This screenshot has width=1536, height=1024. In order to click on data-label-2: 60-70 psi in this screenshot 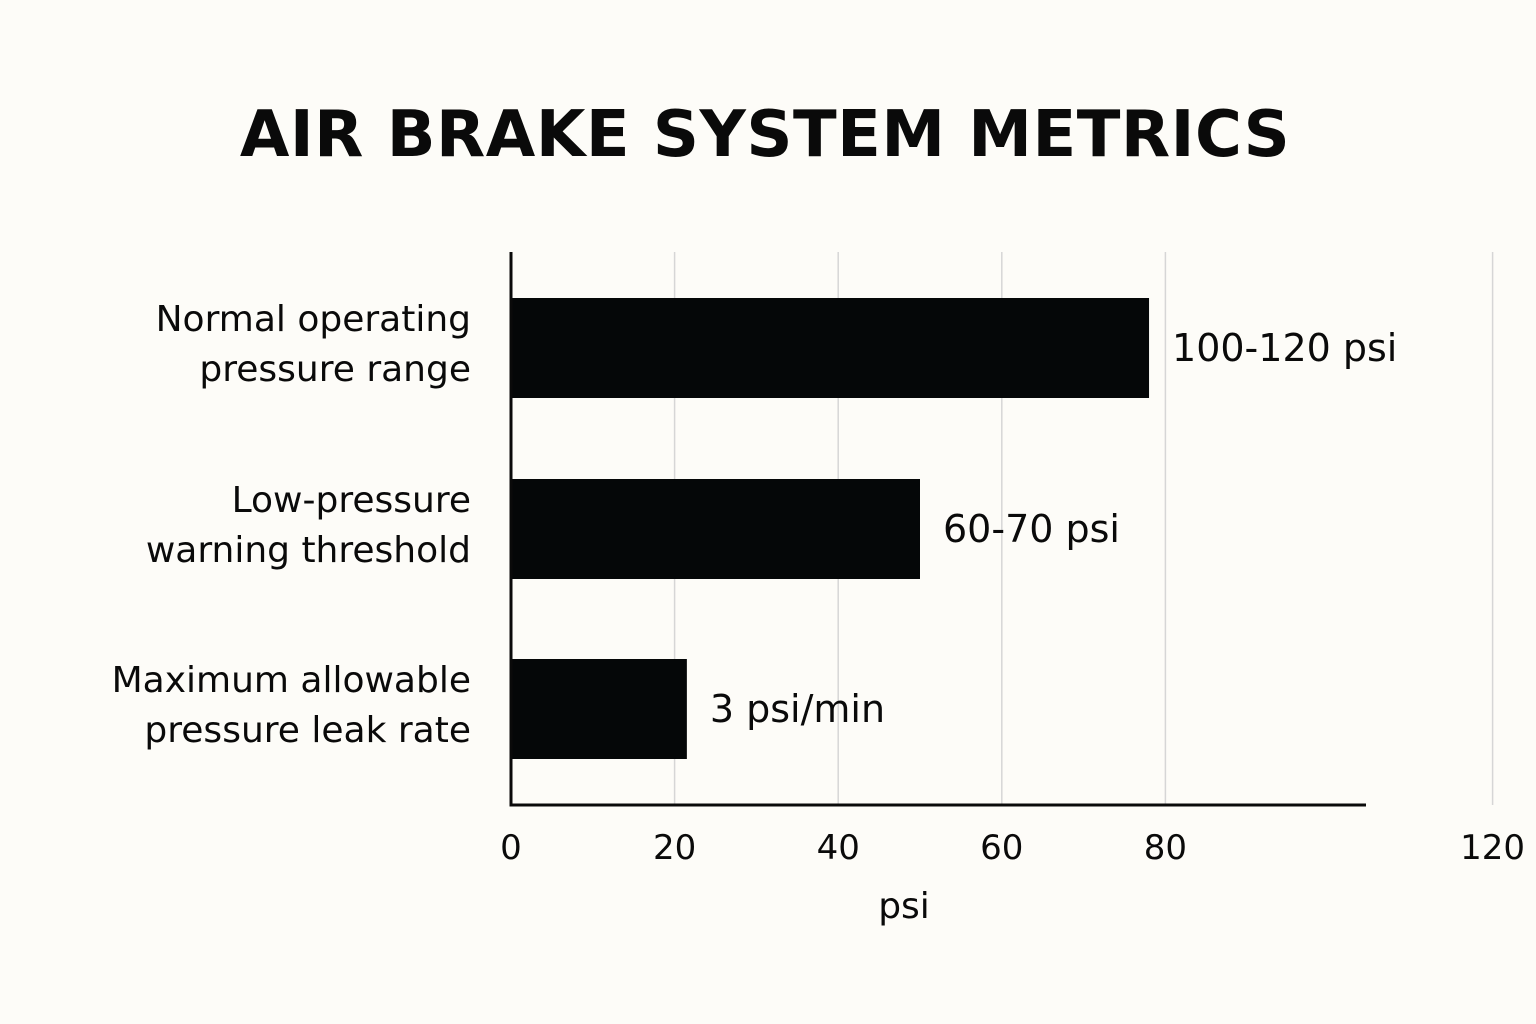, I will do `click(1031, 529)`.